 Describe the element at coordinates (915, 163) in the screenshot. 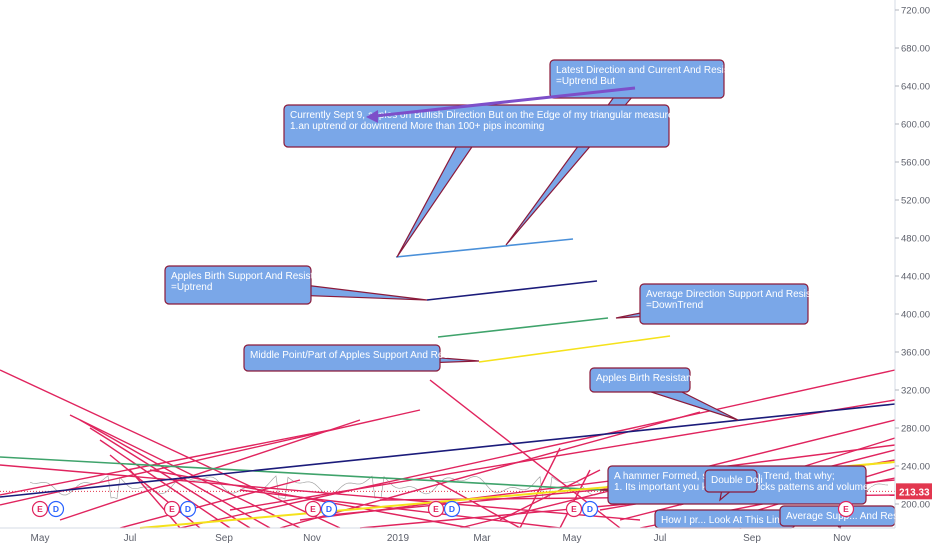

I see `price-tick-label: 560.00` at that location.